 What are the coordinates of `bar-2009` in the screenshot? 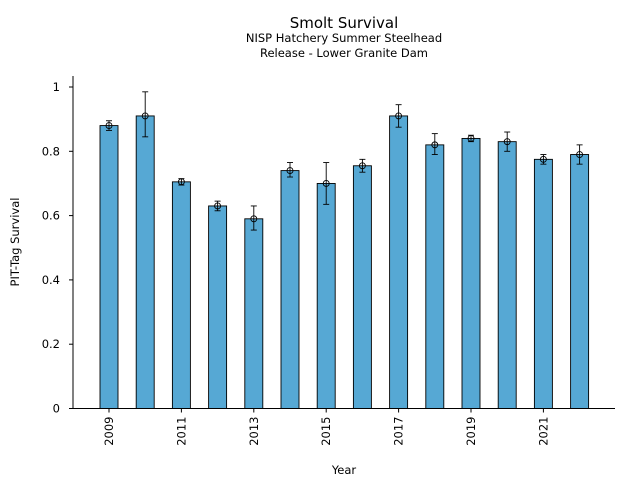 It's located at (109, 267).